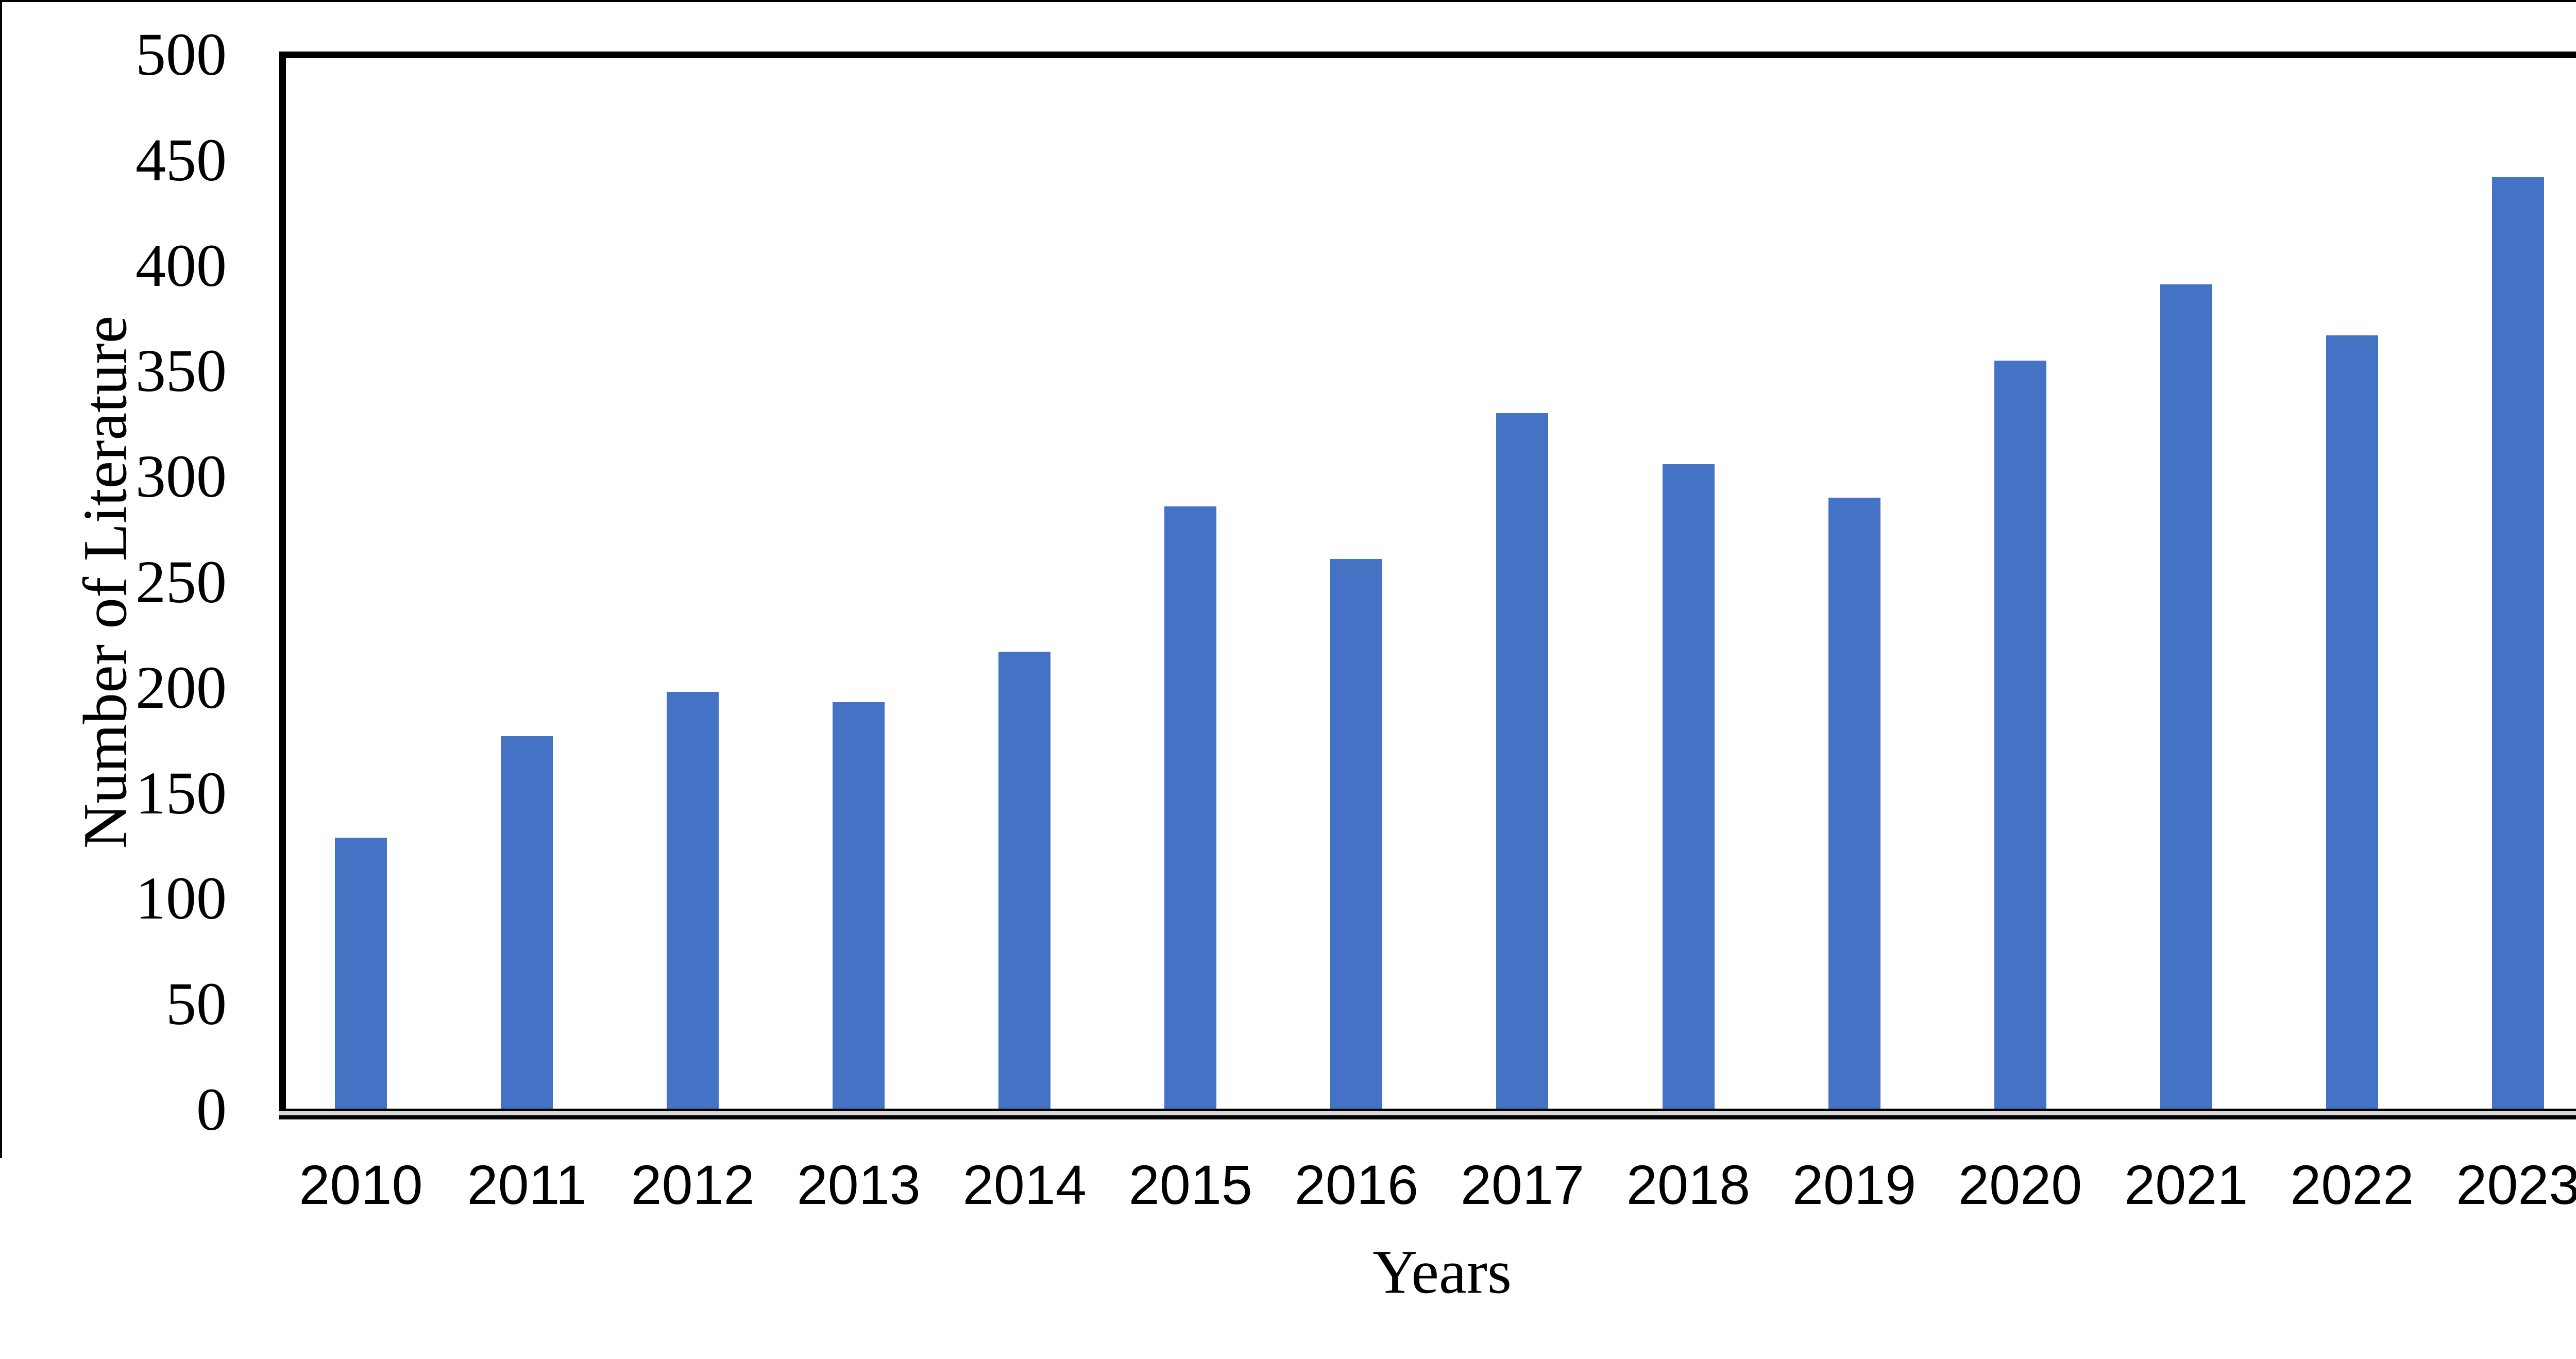  I want to click on y-tick-label-350: 350, so click(181, 371).